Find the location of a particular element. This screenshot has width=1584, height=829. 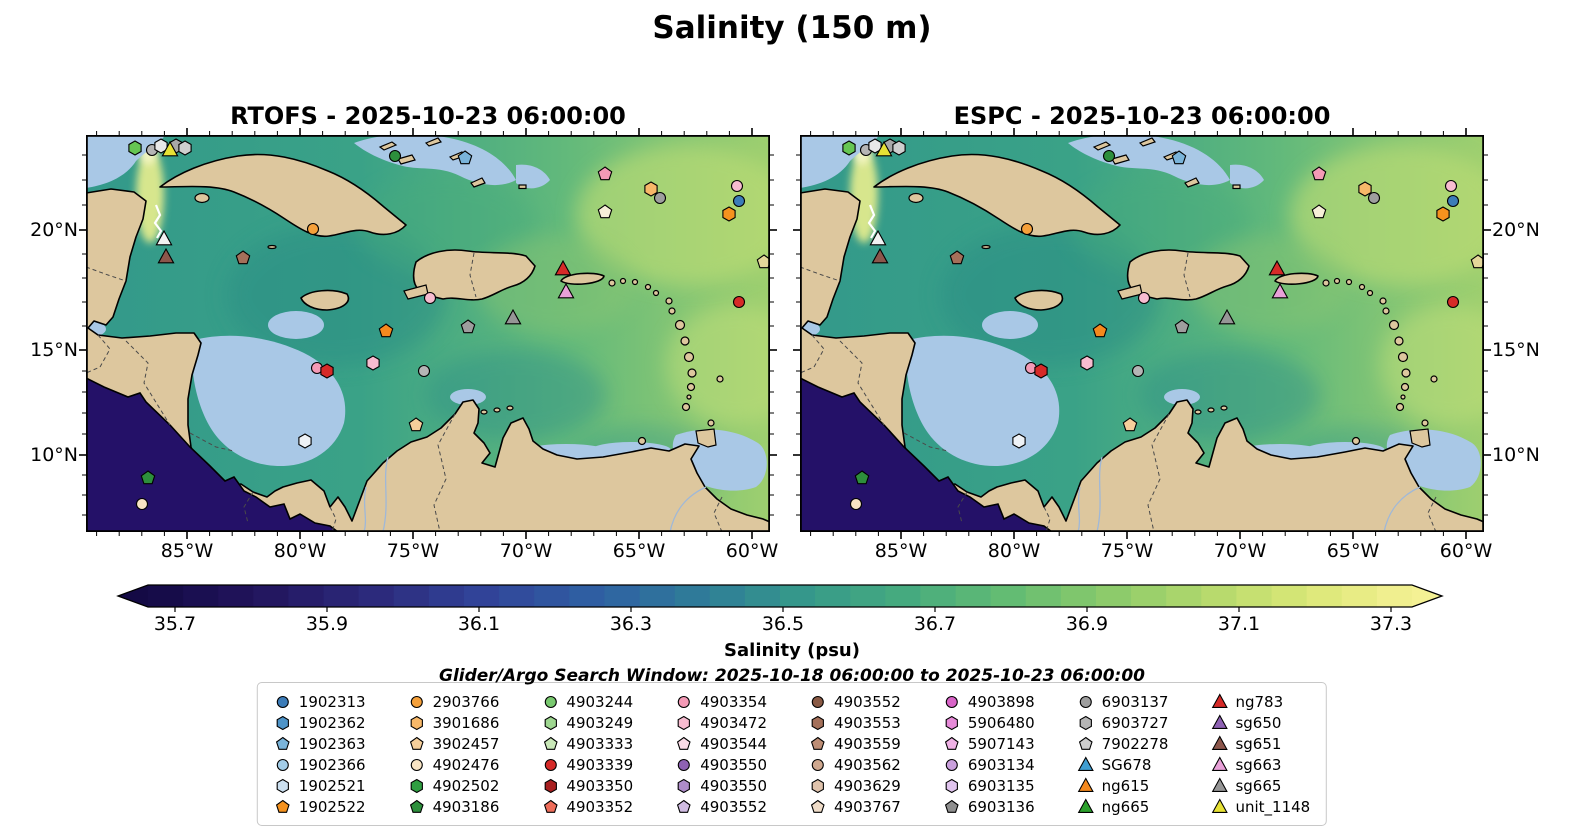

legend-entry: sg650 is located at coordinates (1260, 723).